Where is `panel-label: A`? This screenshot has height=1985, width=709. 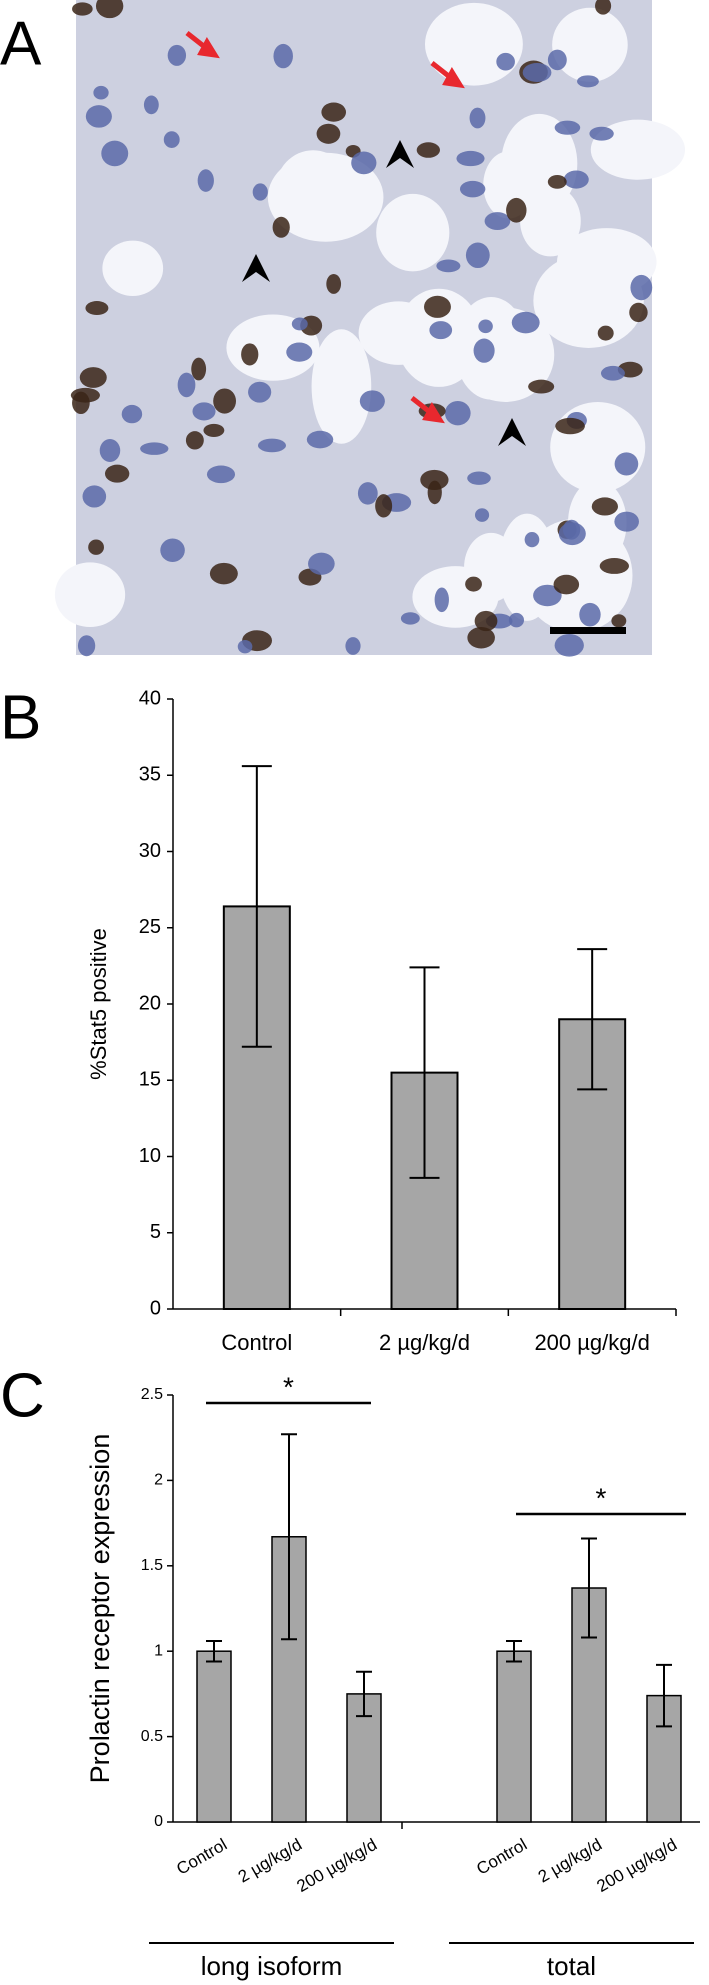 panel-label: A is located at coordinates (21, 43).